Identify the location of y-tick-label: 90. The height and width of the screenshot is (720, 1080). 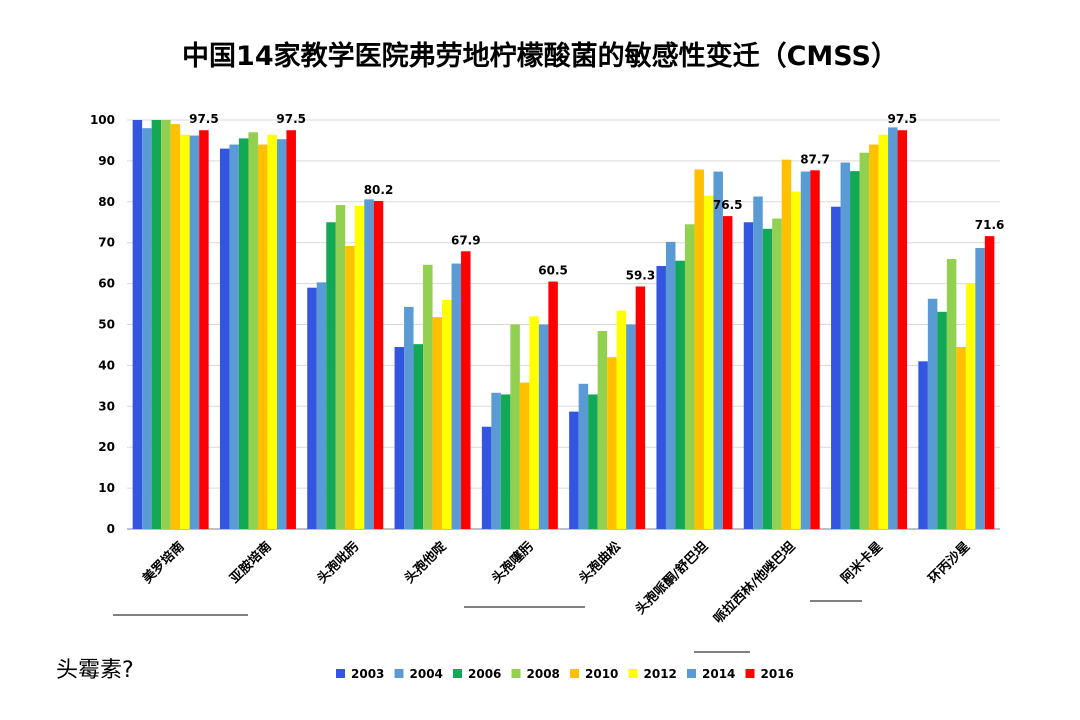
(106, 161).